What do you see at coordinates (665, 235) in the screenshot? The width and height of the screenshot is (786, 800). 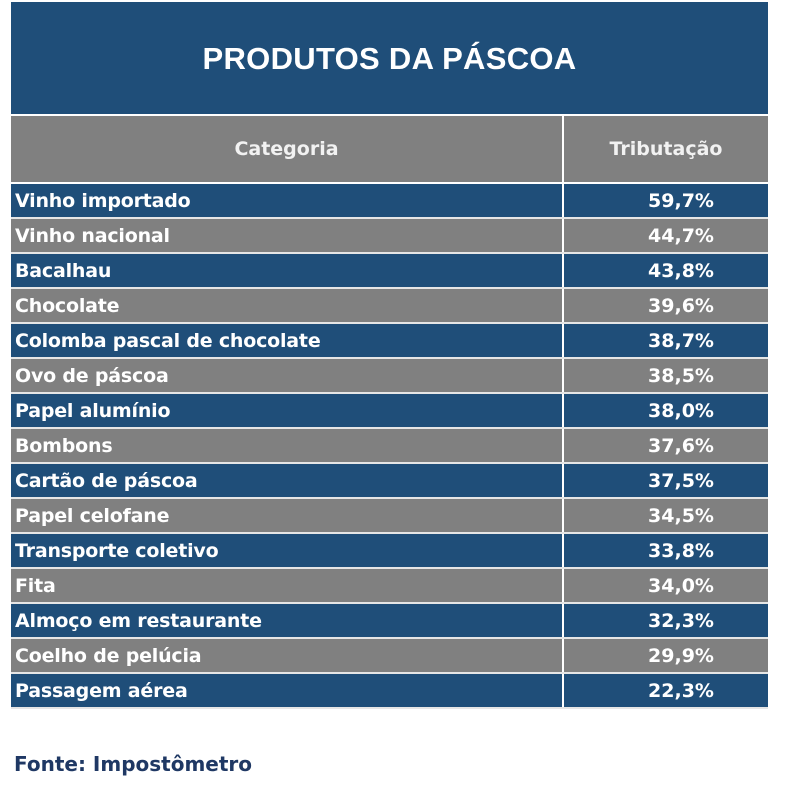 I see `tax-cell: 44,7%` at bounding box center [665, 235].